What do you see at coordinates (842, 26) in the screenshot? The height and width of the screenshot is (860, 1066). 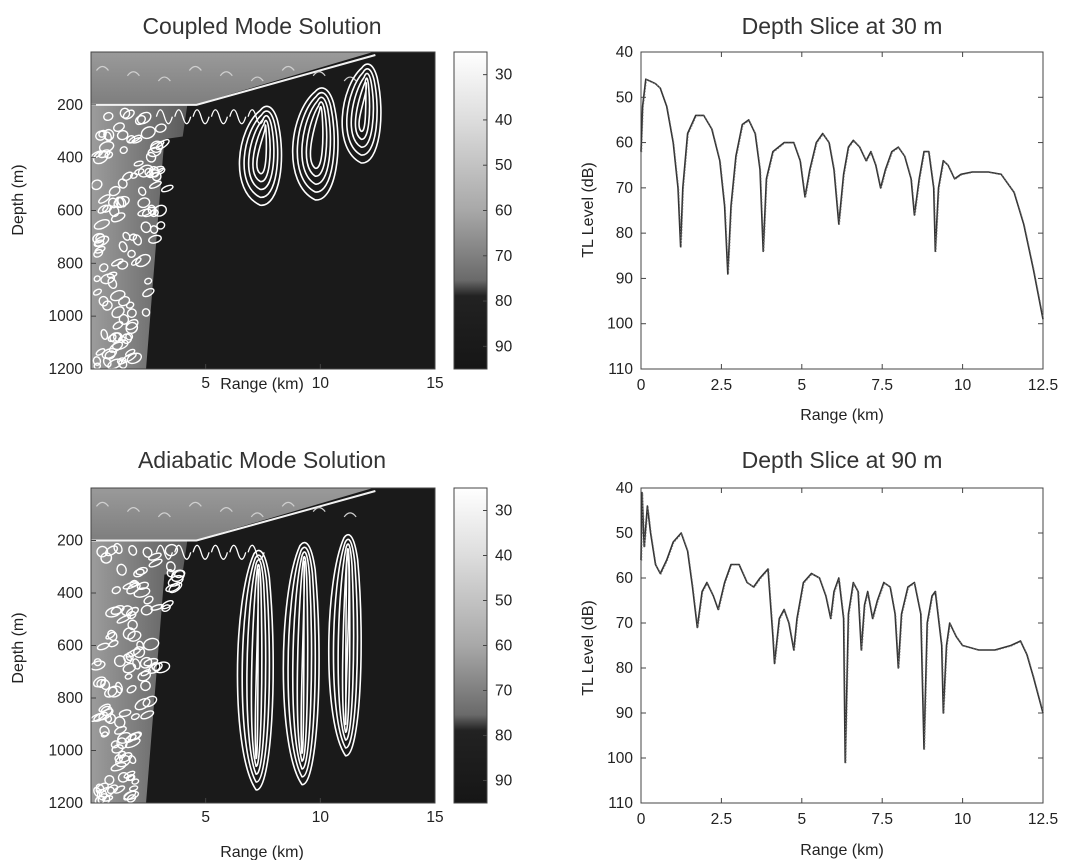 I see `chart-title: Depth Slice at 30 m` at bounding box center [842, 26].